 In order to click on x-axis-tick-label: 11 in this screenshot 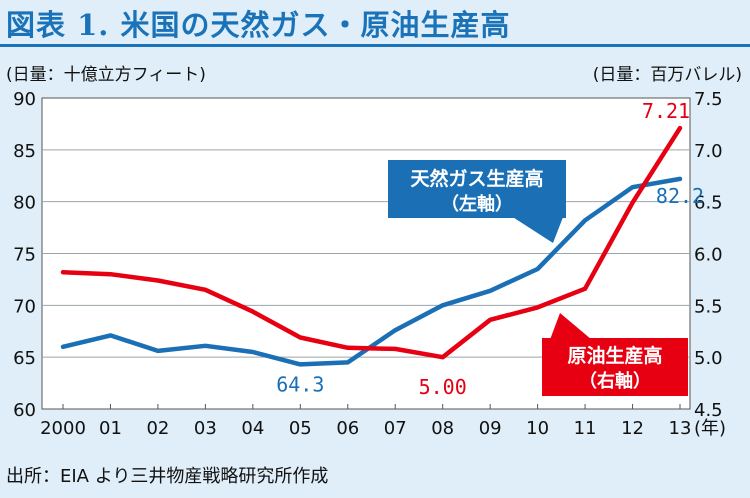, I will do `click(585, 428)`.